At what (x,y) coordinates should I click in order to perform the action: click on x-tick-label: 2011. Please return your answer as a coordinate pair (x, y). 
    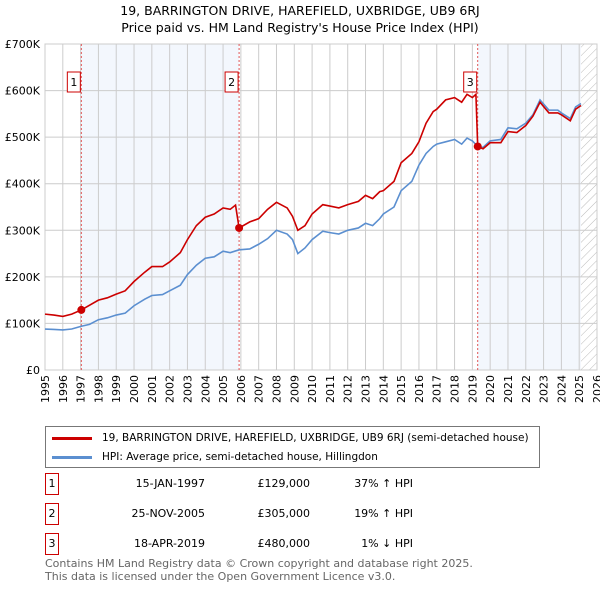
    Looking at the image, I should click on (330, 389).